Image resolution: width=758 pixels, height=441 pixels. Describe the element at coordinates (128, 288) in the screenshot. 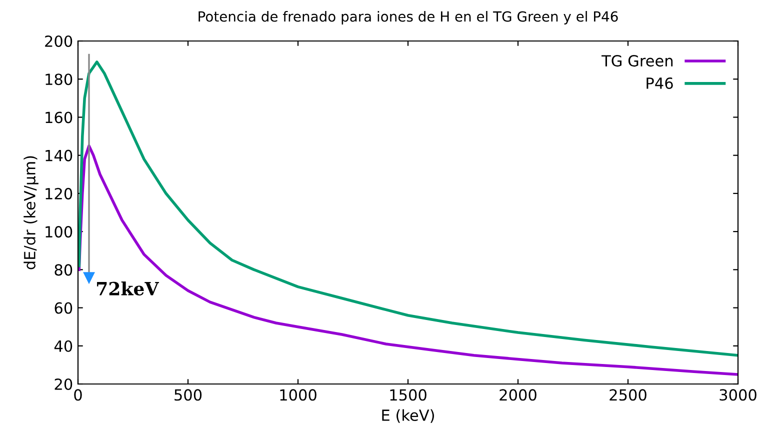

I see `ref-line-label: 72keV` at that location.